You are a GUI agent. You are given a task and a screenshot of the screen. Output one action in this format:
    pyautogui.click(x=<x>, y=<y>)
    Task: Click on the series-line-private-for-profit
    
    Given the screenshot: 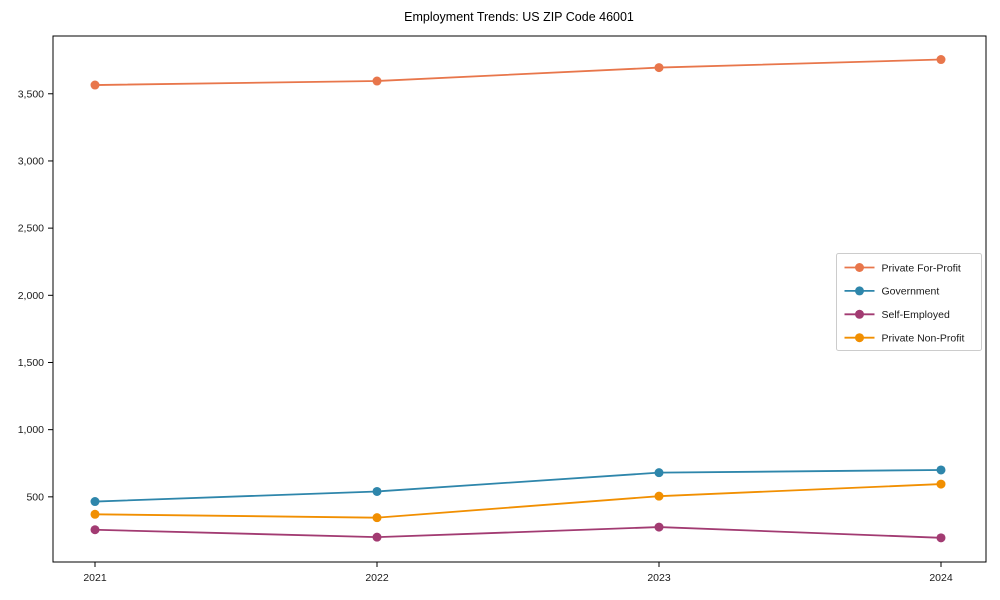 What is the action you would take?
    pyautogui.click(x=518, y=72)
    